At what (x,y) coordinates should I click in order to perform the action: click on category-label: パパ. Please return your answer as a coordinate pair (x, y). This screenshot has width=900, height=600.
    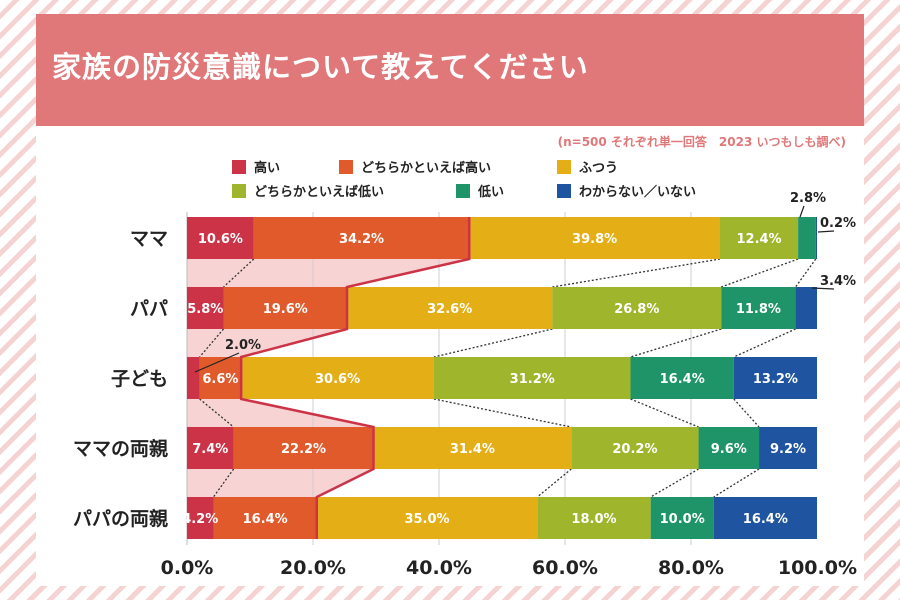
    Looking at the image, I should click on (149, 309).